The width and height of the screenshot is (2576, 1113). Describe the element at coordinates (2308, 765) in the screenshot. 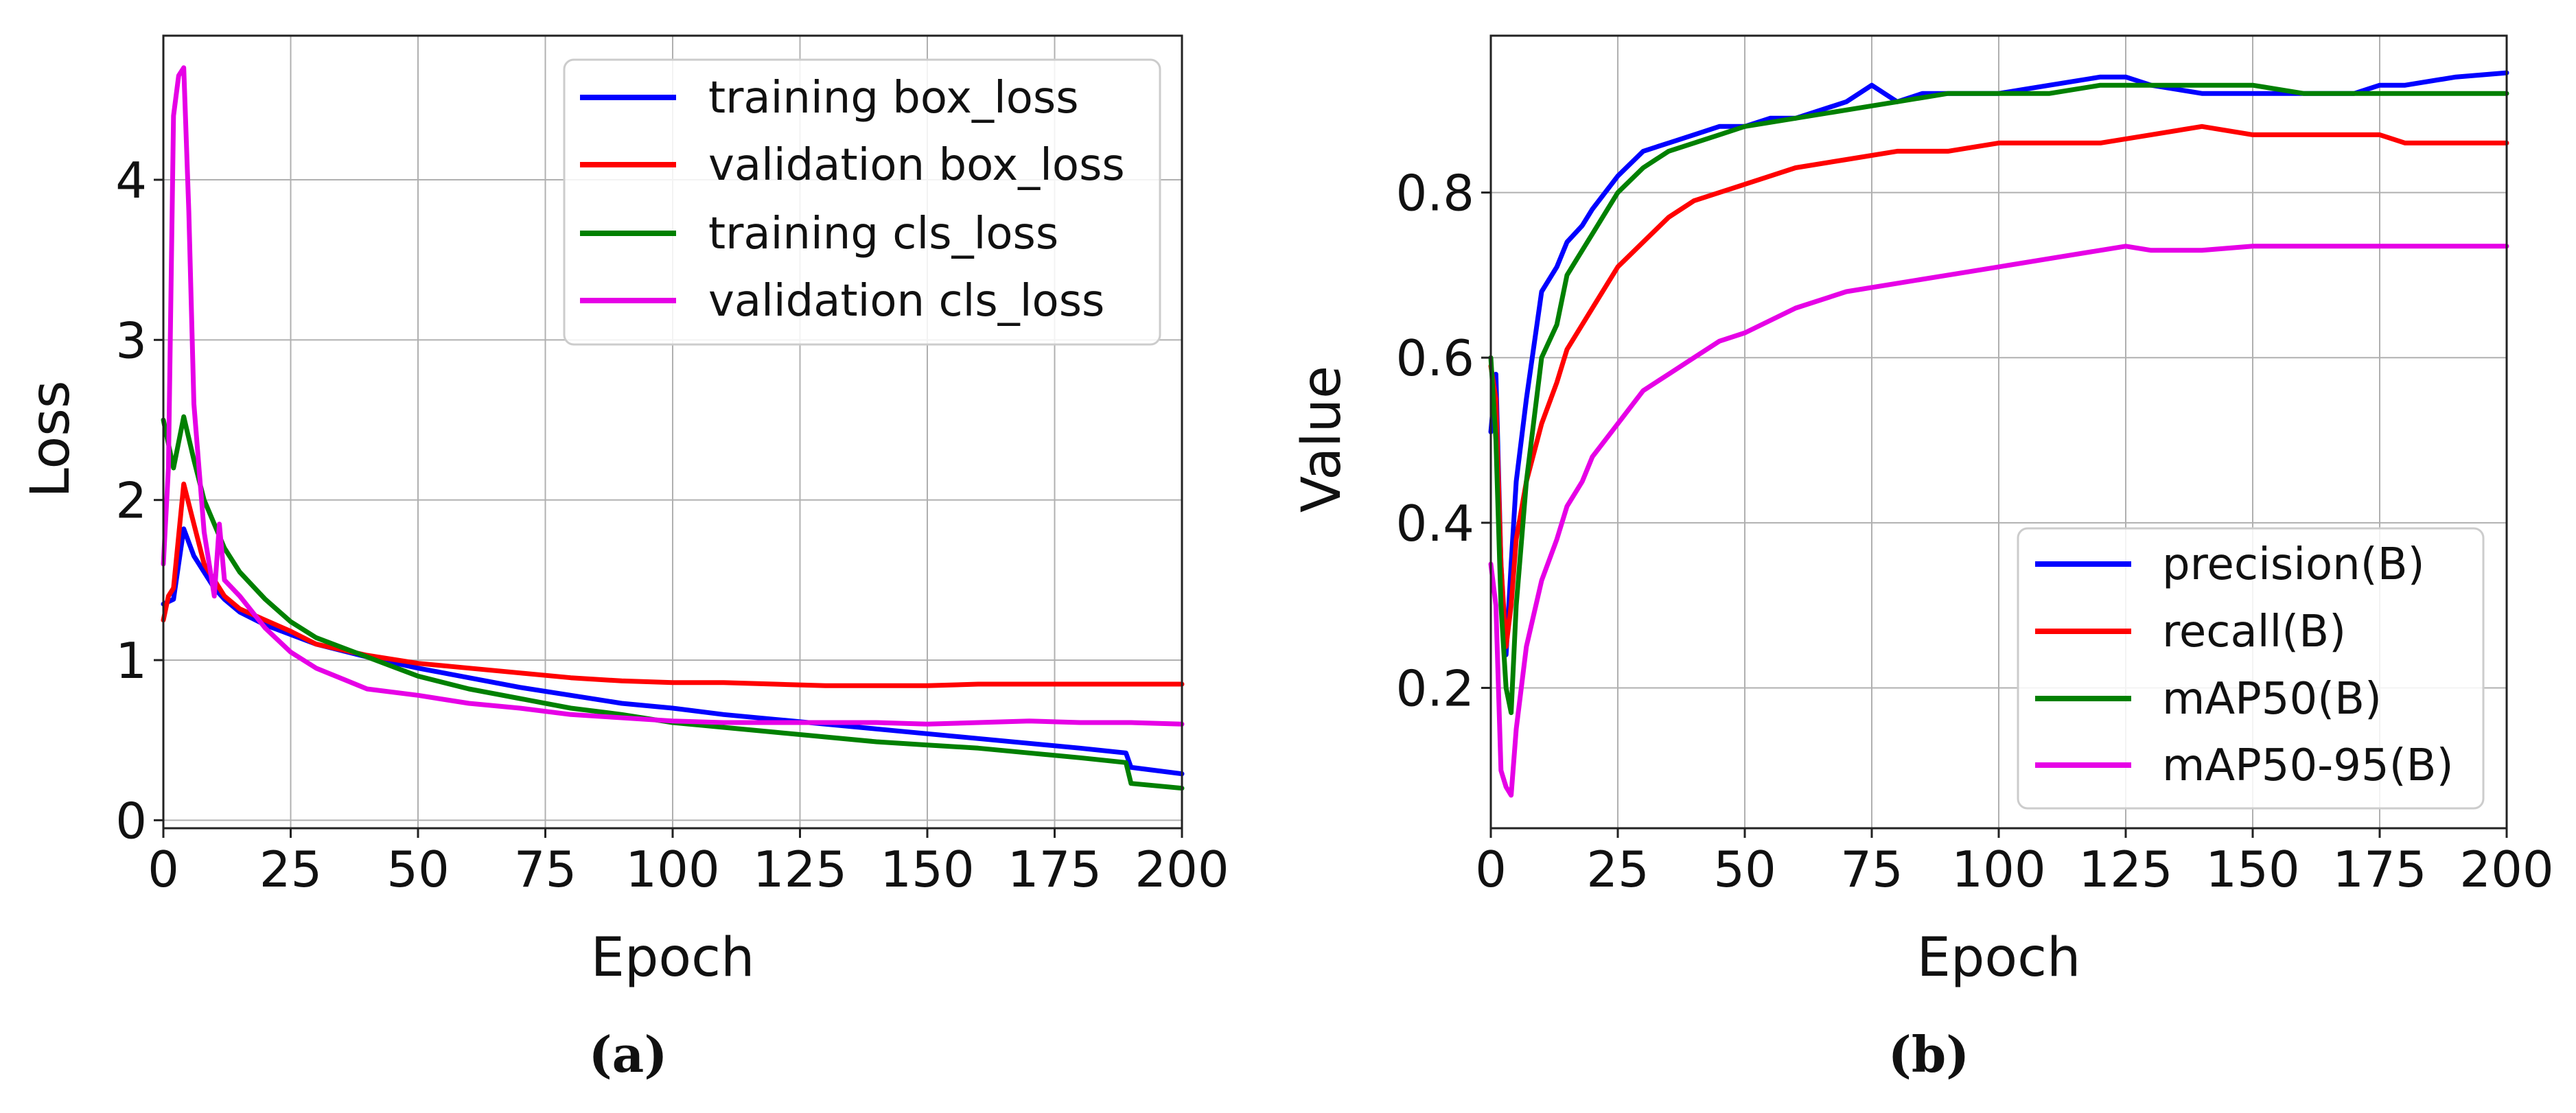

I see `legend-label-map50-95: mAP50-95(B)` at that location.